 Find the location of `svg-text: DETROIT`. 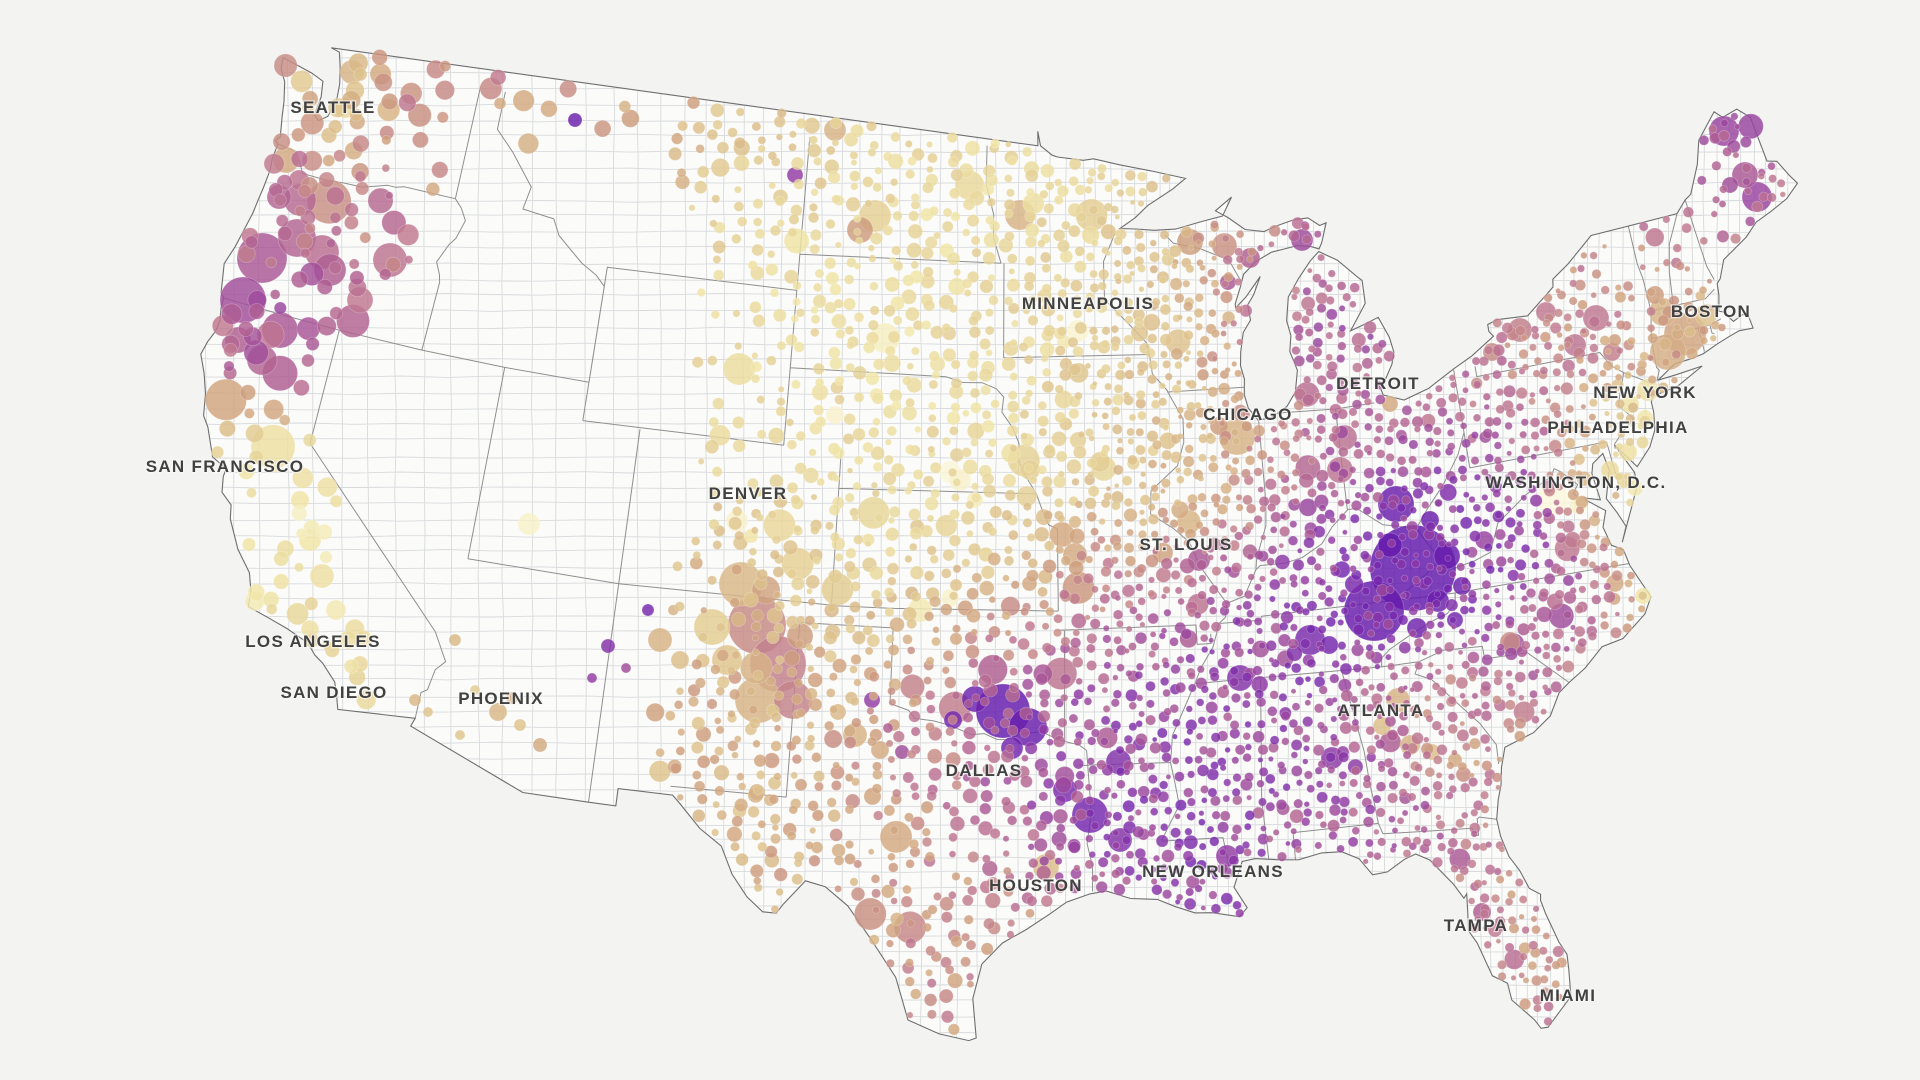

svg-text: DETROIT is located at coordinates (1378, 383).